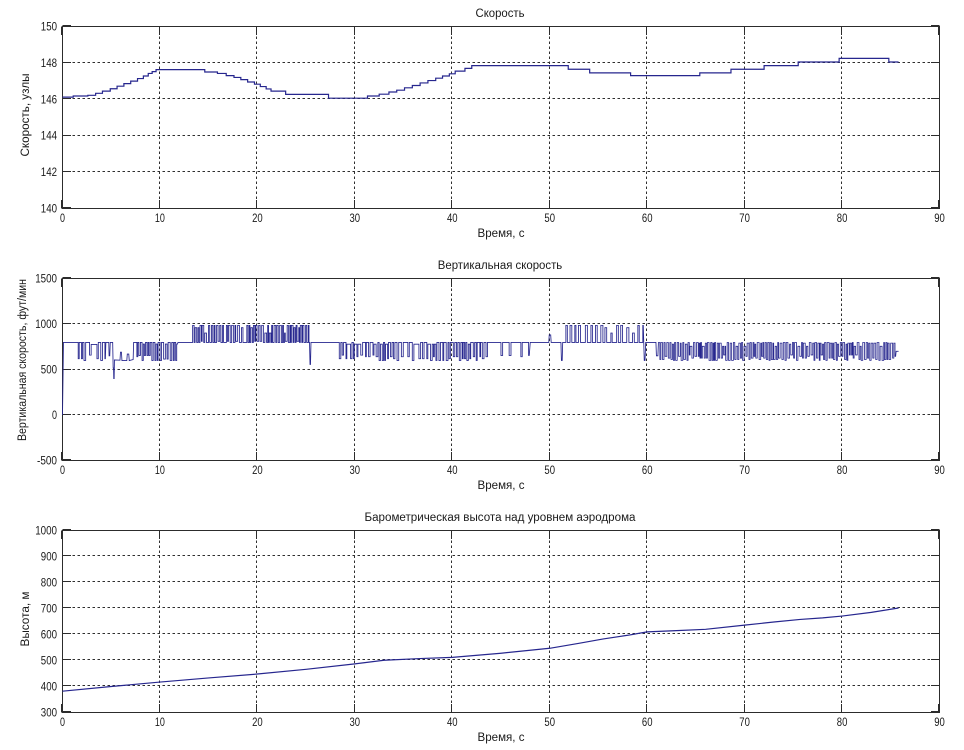  Describe the element at coordinates (26, 618) in the screenshot. I see `svg-text: Высота, м` at that location.